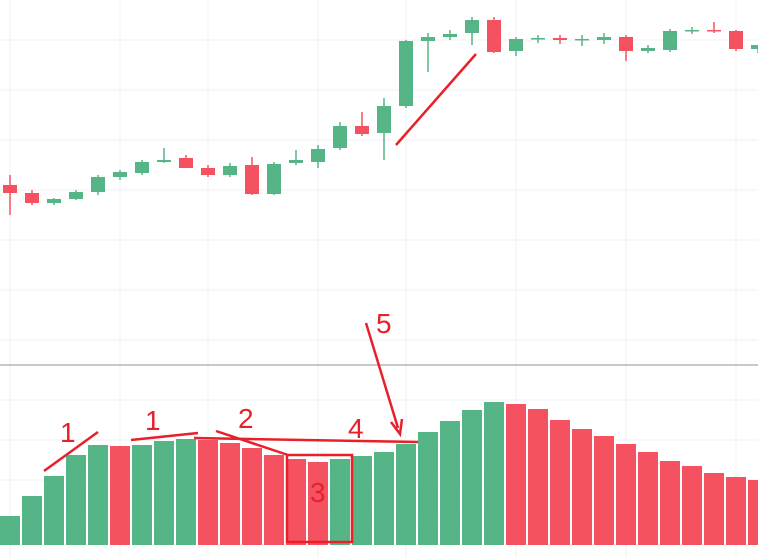 This screenshot has height=557, width=758. I want to click on highlight-box, so click(319, 498).